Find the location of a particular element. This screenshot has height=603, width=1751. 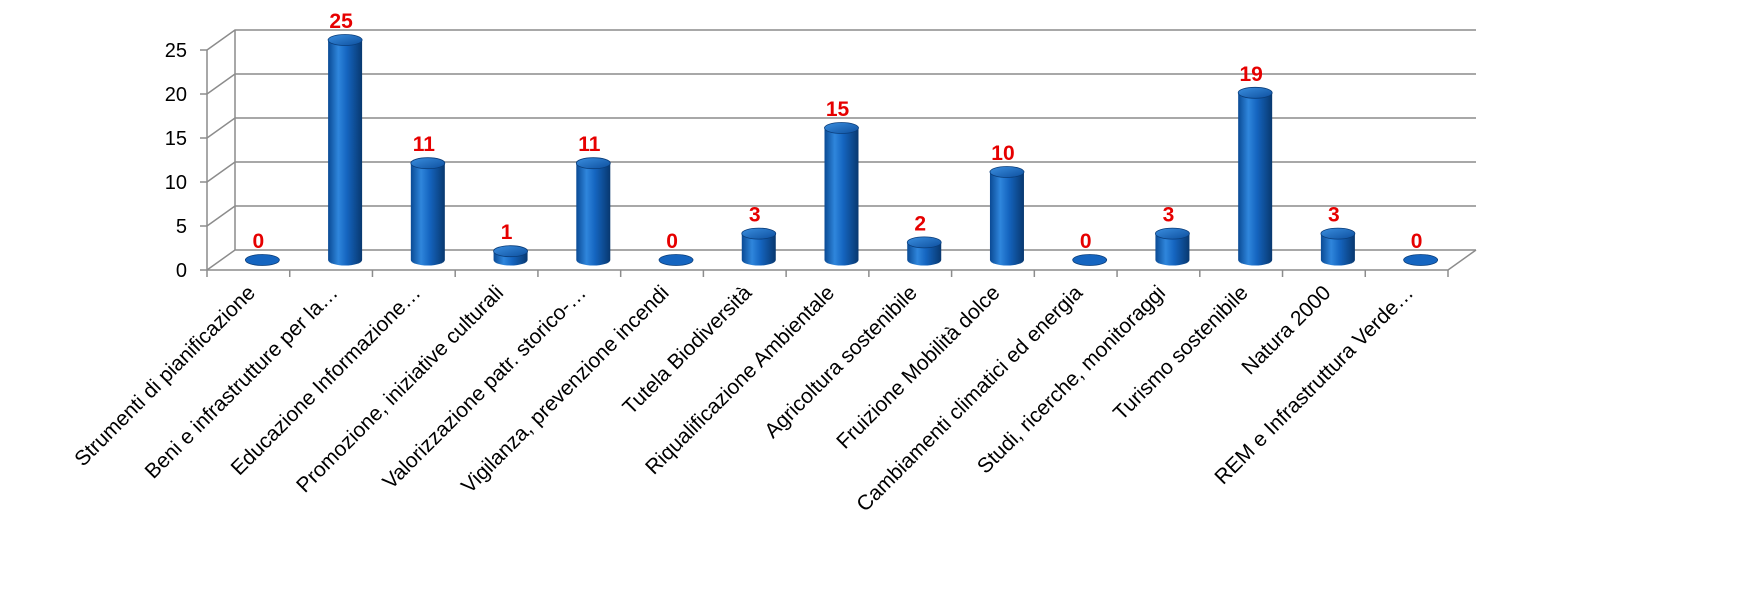

data-label: 19 is located at coordinates (1250, 74).